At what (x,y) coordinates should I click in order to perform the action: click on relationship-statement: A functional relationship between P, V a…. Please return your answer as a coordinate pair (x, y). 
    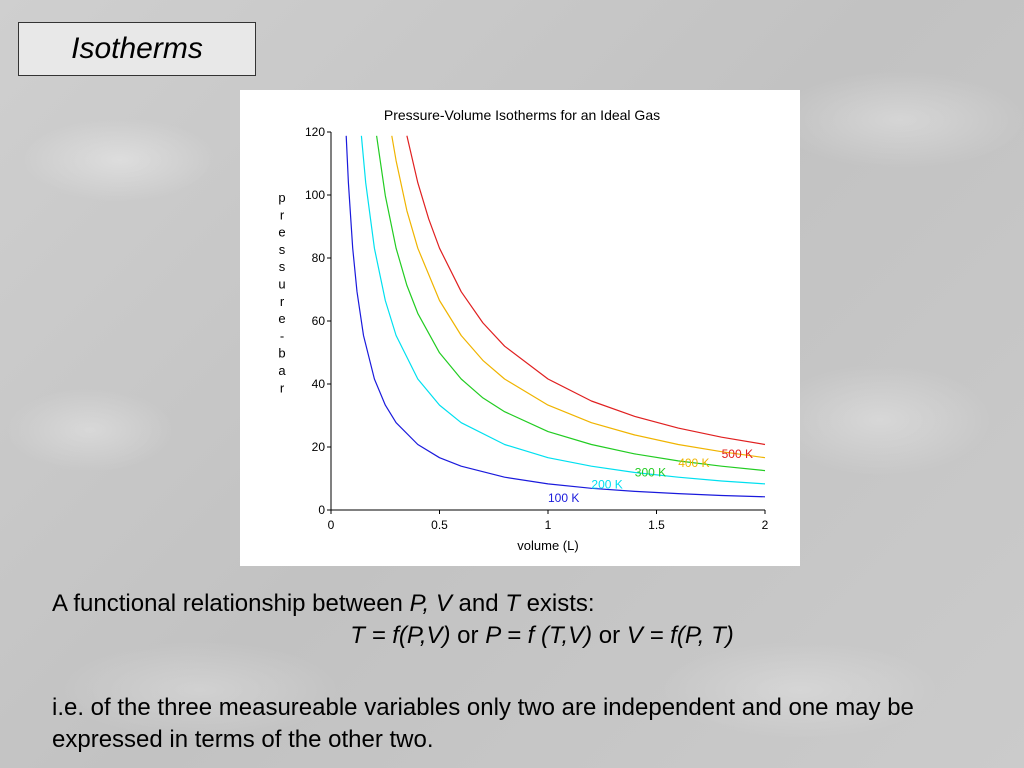
    Looking at the image, I should click on (512, 604).